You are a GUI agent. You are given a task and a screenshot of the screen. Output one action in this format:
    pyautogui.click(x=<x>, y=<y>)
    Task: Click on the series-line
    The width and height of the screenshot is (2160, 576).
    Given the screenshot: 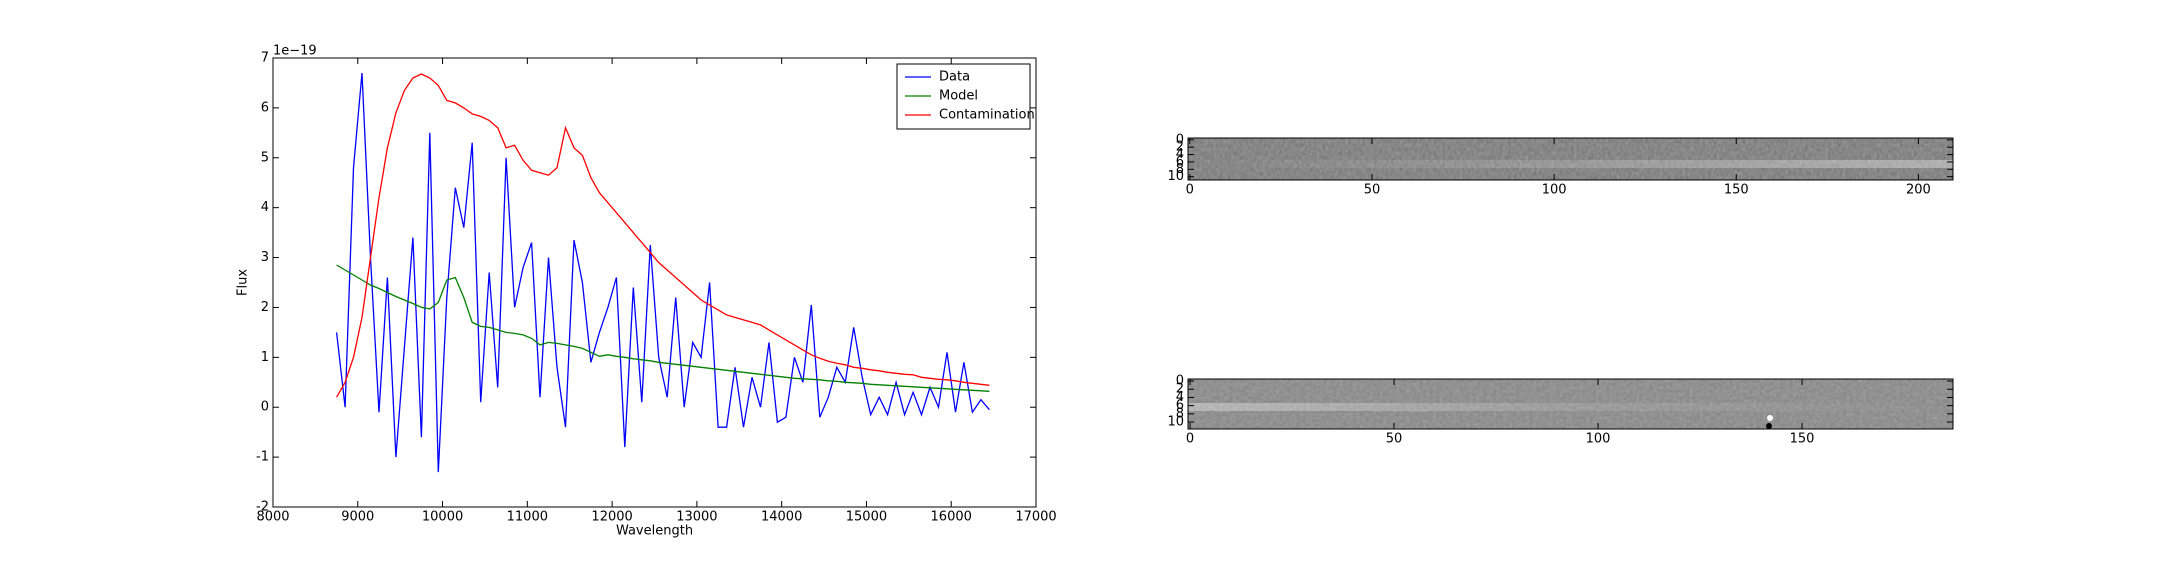 What is the action you would take?
    pyautogui.click(x=663, y=328)
    